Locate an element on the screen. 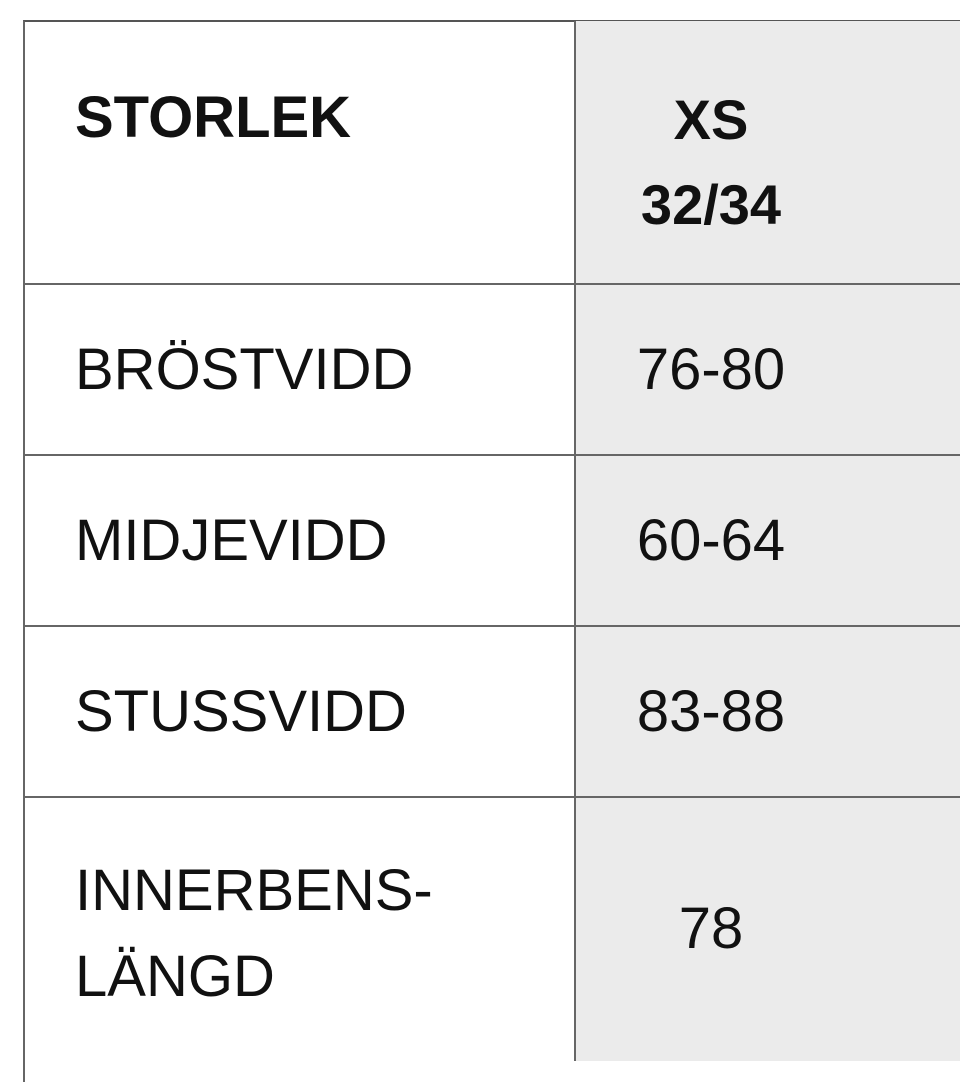 Image resolution: width=960 pixels, height=1082 pixels. header-size-eu: 32/34 is located at coordinates (711, 204).